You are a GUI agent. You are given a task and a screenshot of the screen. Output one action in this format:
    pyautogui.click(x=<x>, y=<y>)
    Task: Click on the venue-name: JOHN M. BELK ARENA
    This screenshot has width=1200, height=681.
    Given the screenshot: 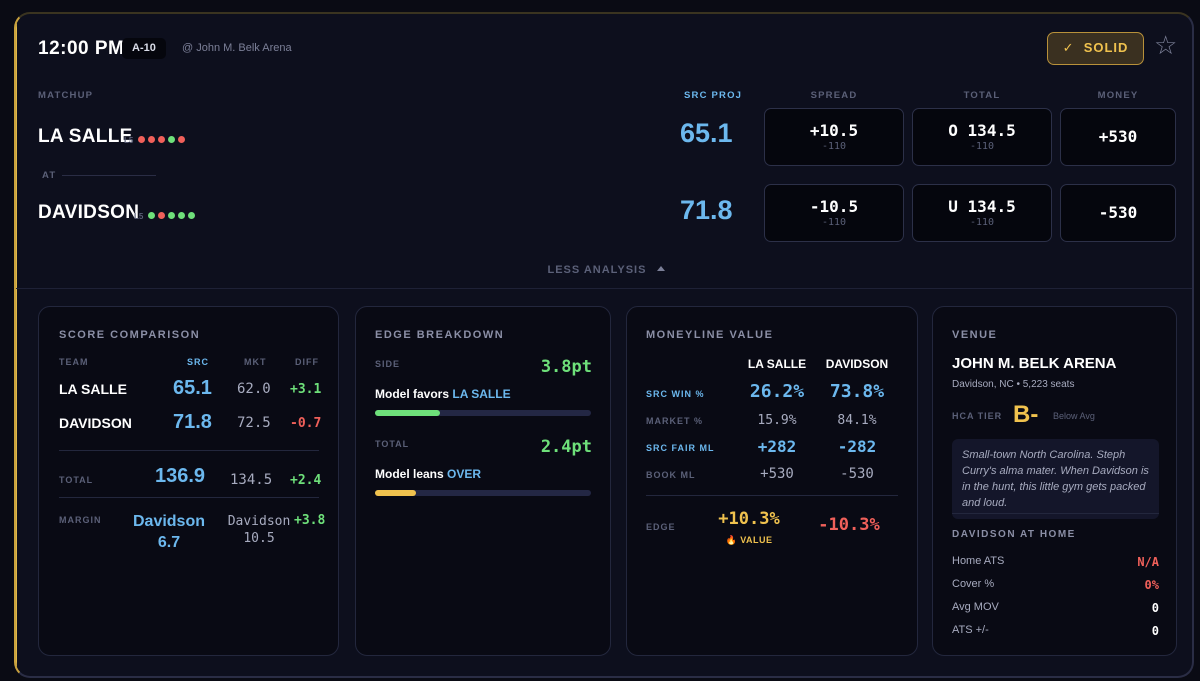 What is the action you would take?
    pyautogui.click(x=1034, y=363)
    